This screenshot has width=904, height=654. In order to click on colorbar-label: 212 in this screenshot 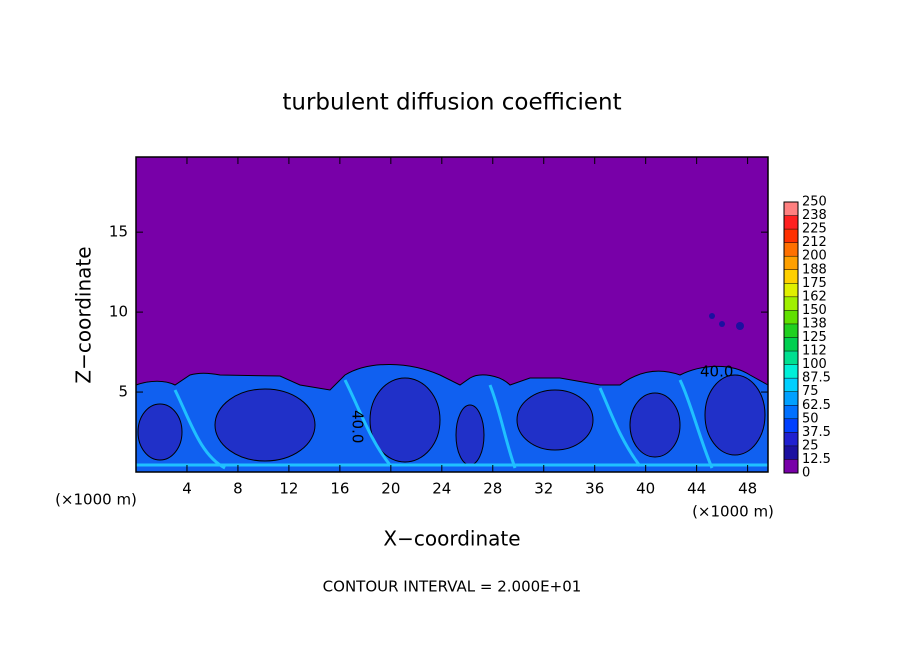, I will do `click(814, 242)`.